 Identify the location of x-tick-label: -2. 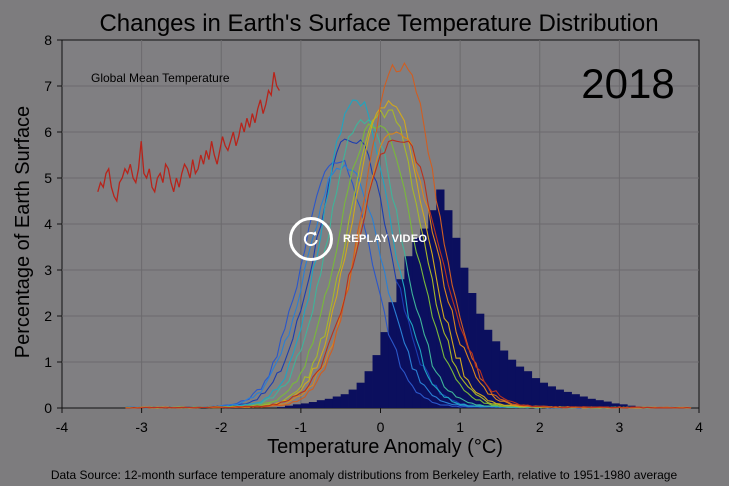
(221, 427).